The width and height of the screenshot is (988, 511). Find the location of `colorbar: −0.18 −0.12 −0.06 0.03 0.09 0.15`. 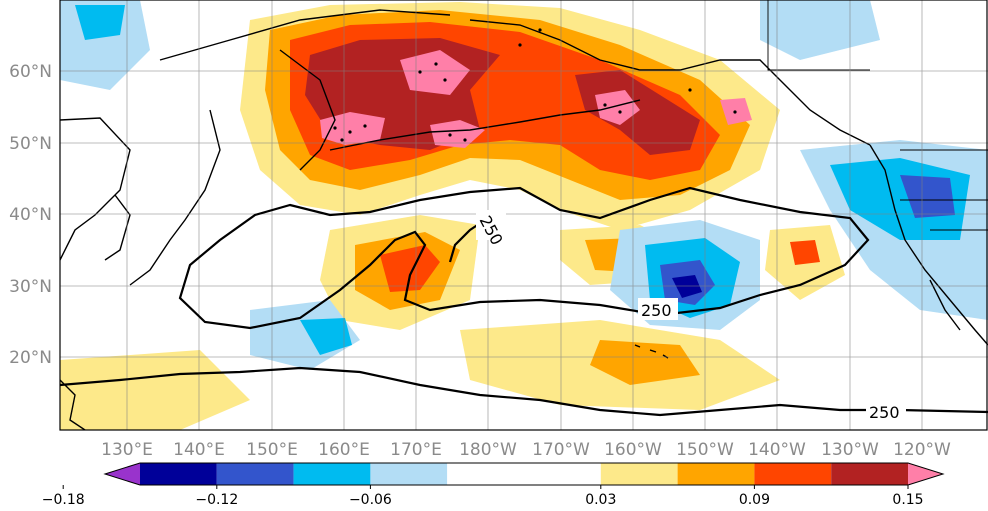

colorbar: −0.18 −0.12 −0.06 0.03 0.09 0.15 is located at coordinates (493, 485).